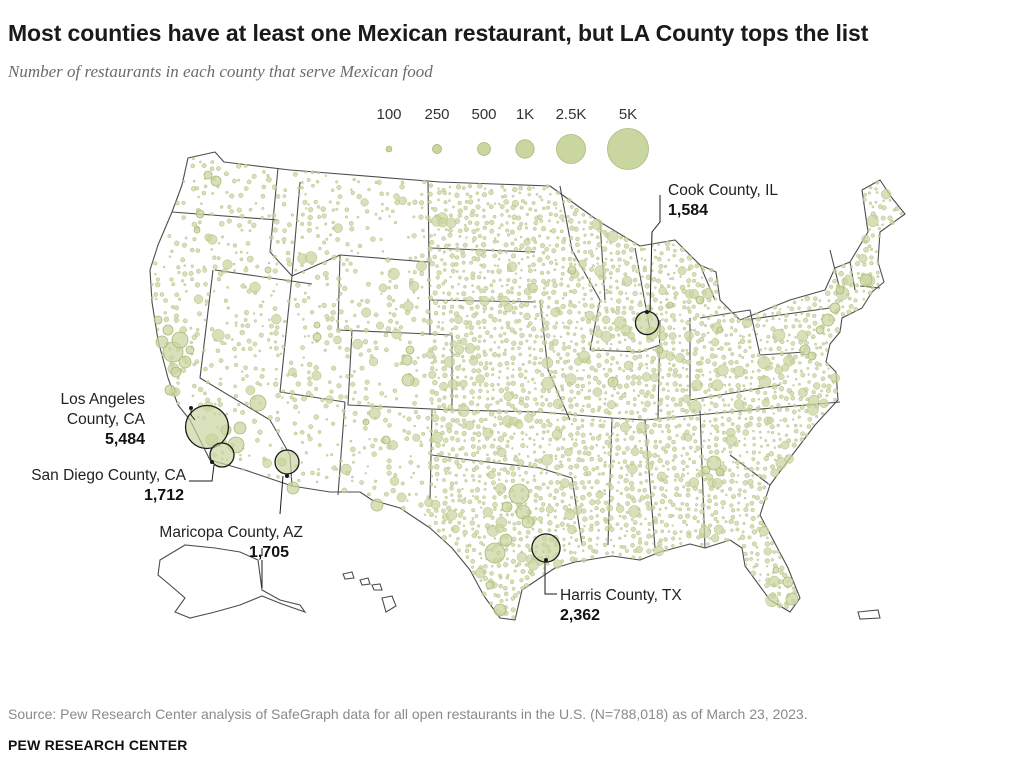  What do you see at coordinates (222, 455) in the screenshot?
I see `san-diego-bubble` at bounding box center [222, 455].